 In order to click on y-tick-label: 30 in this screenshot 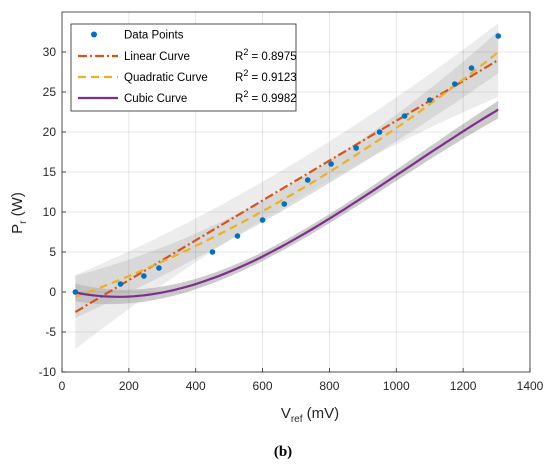, I will do `click(50, 52)`.